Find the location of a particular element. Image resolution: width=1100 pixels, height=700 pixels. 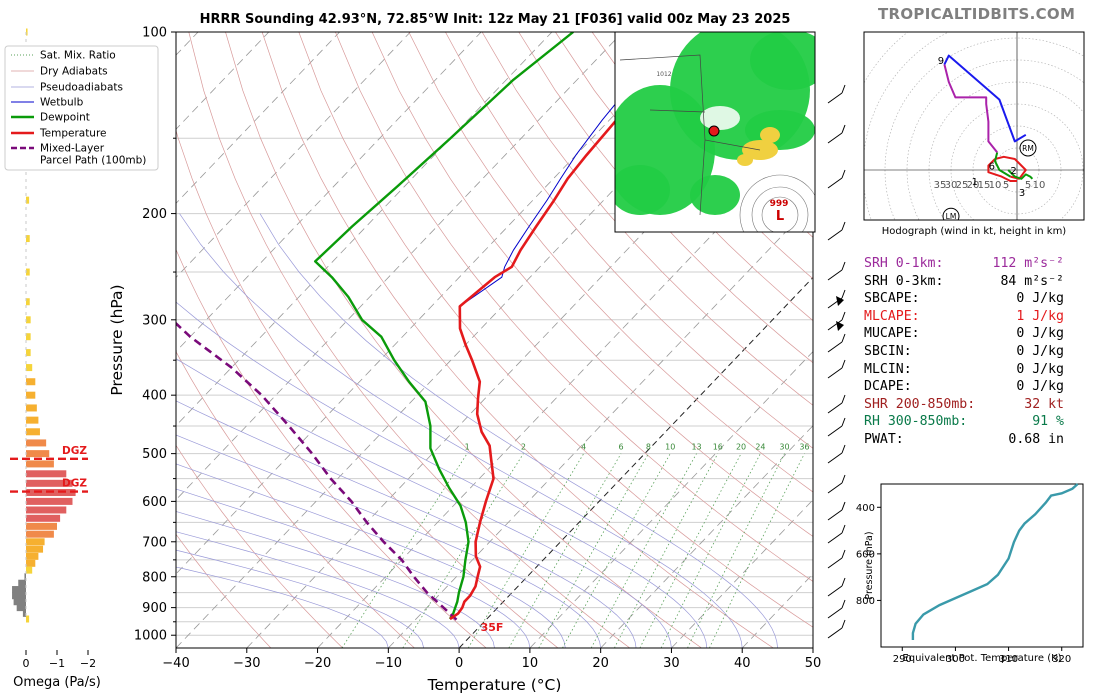

parcel-path-line is located at coordinates (317, 471).